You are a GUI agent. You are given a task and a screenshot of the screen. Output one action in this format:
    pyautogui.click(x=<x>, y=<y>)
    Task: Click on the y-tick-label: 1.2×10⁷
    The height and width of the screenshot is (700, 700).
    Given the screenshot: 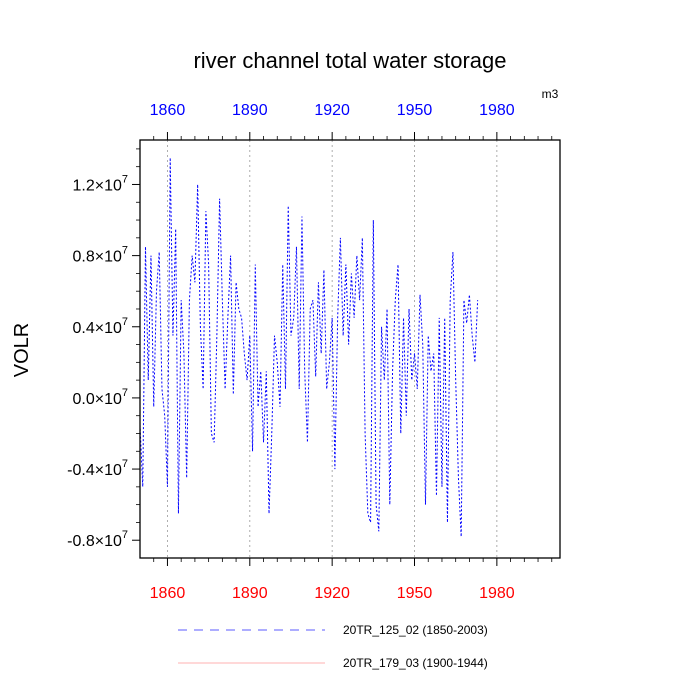 What is the action you would take?
    pyautogui.click(x=100, y=183)
    